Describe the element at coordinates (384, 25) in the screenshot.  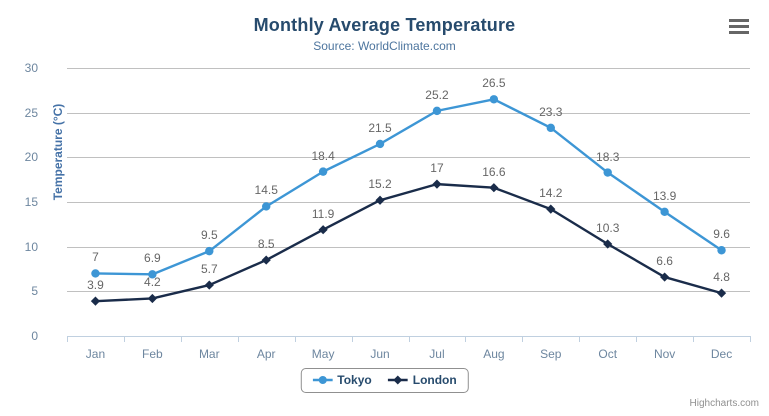
I see `chart-title: Monthly Average Temperature` at that location.